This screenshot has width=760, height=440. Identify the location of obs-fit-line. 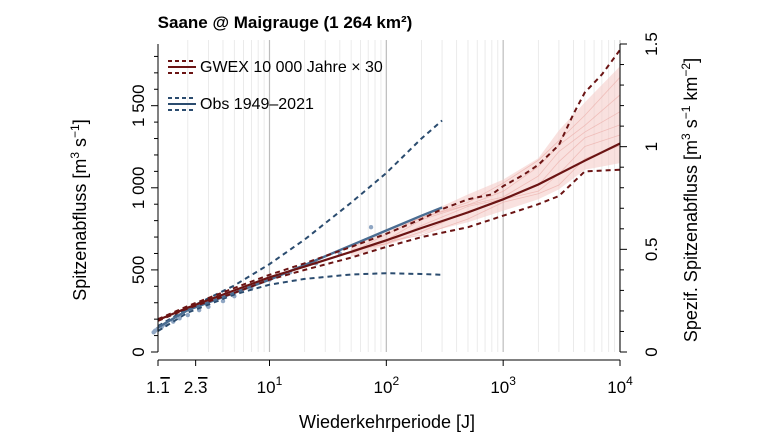
(300, 267).